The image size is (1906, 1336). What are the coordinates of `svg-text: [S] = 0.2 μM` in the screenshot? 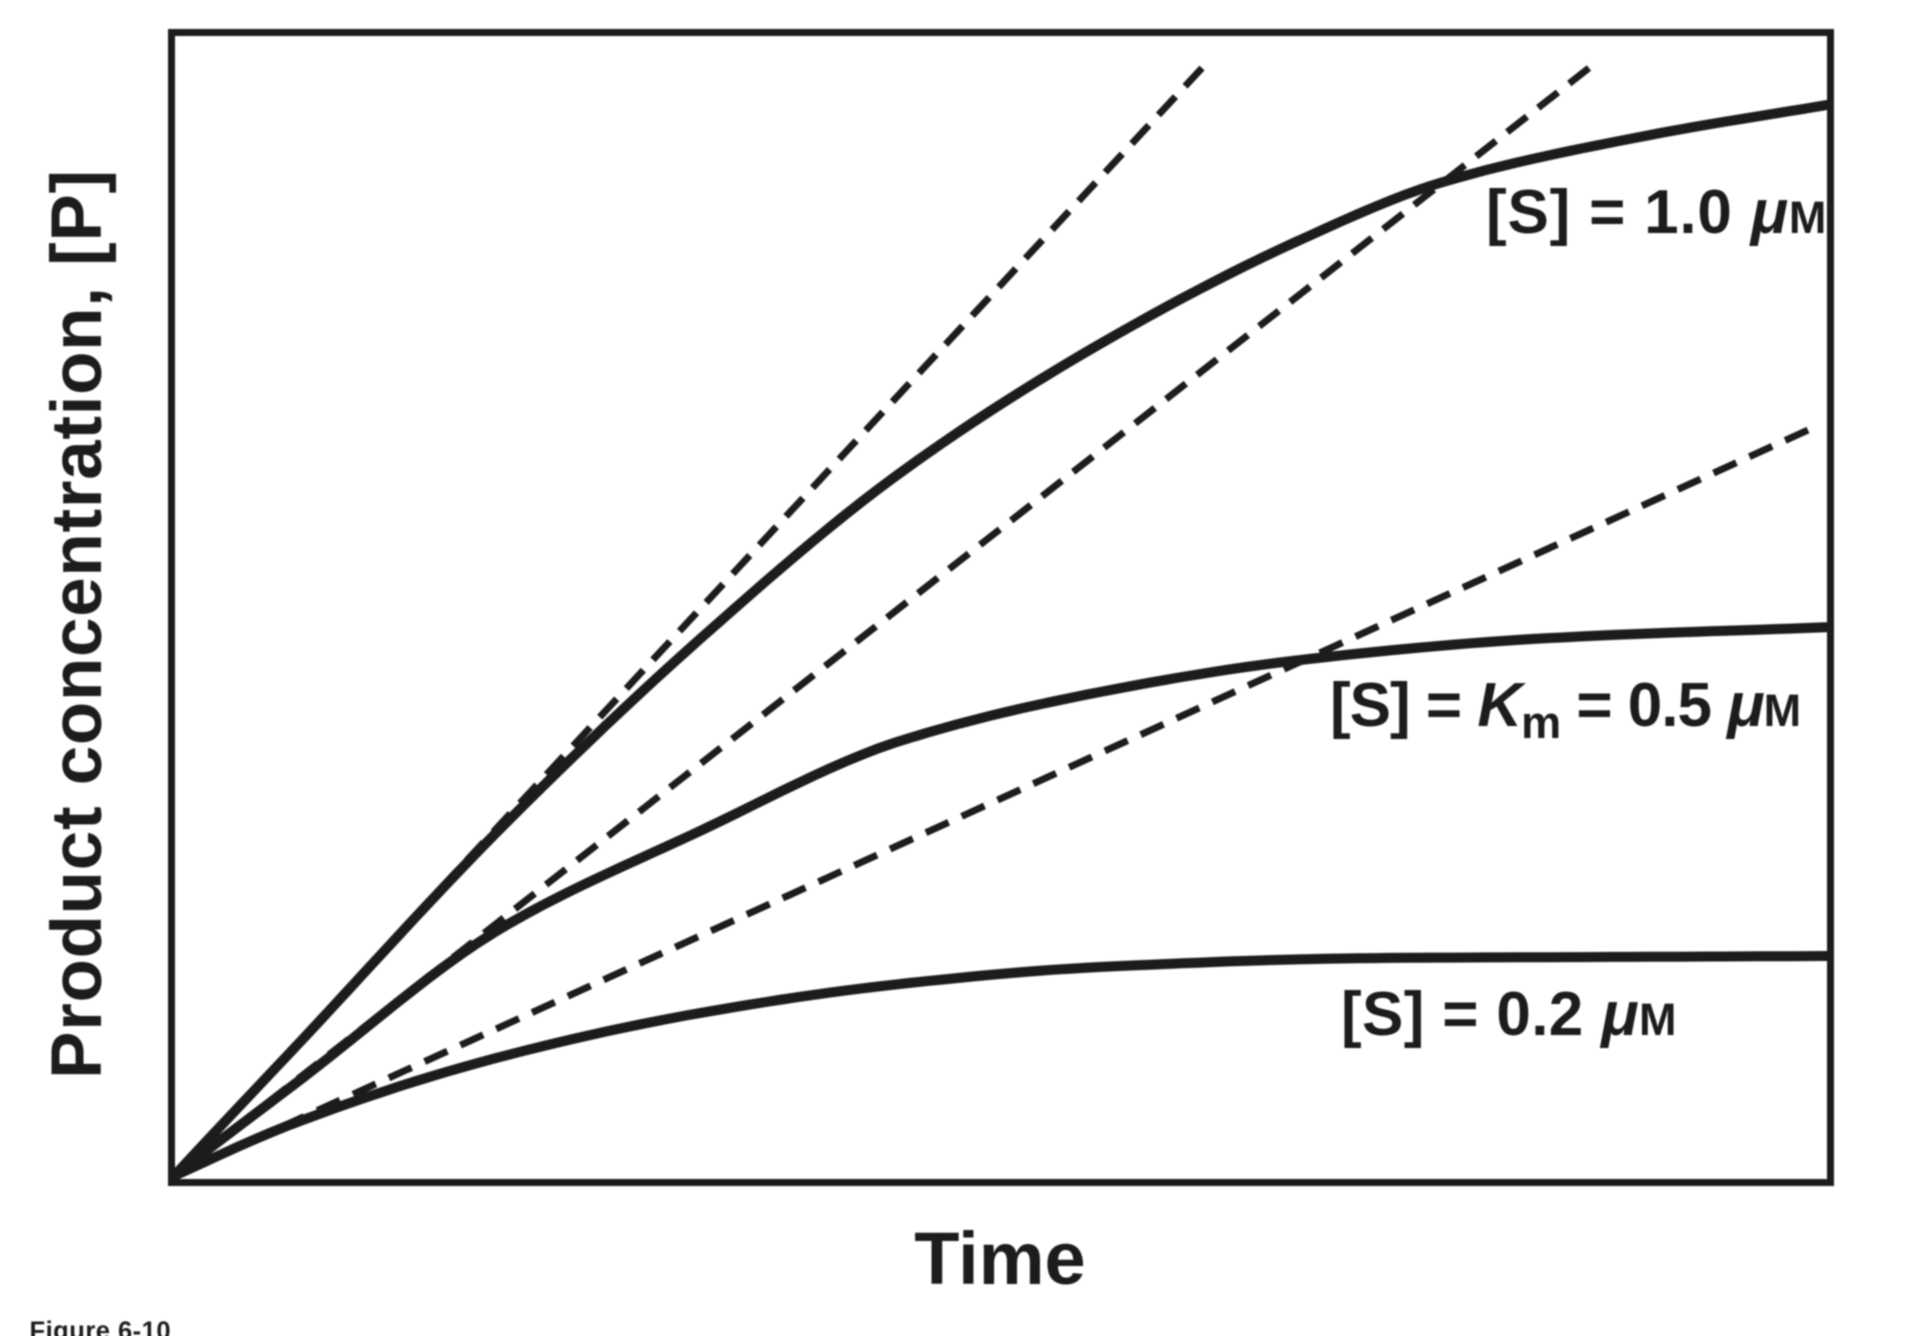 It's located at (1509, 1014).